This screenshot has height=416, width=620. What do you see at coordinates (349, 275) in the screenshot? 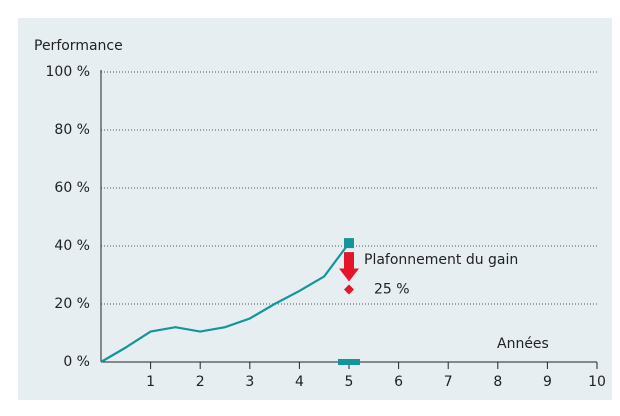
I see `arrow-head` at bounding box center [349, 275].